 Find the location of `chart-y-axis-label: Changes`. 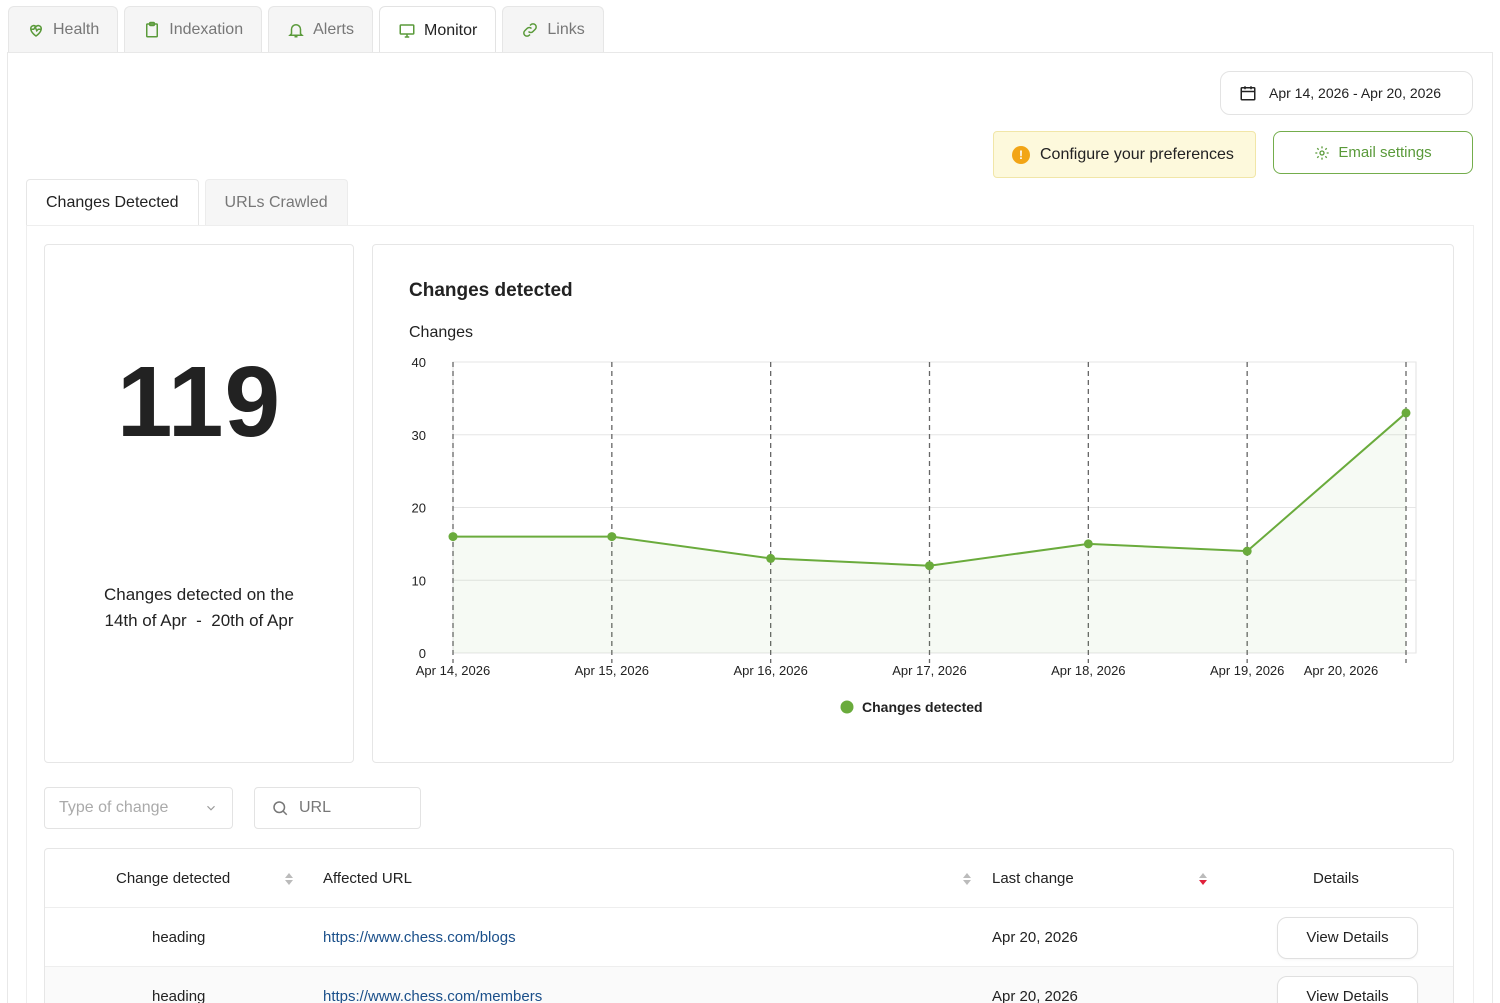

chart-y-axis-label: Changes is located at coordinates (441, 332).